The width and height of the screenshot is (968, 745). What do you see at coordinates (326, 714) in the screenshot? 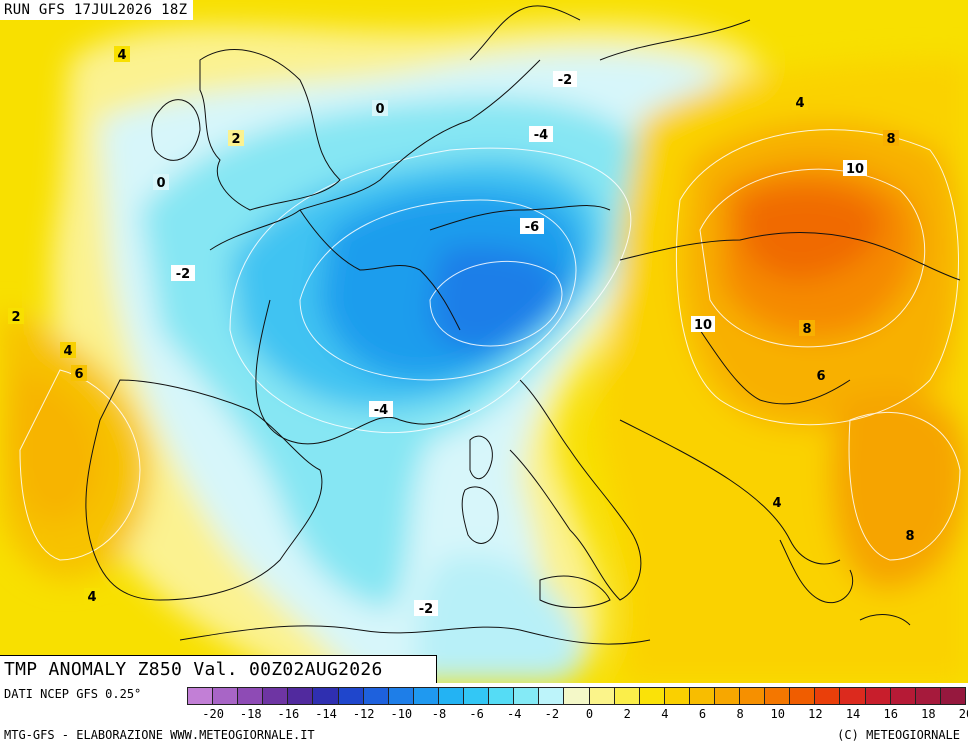
I see `color-scale-tick-label: -14` at bounding box center [326, 714].